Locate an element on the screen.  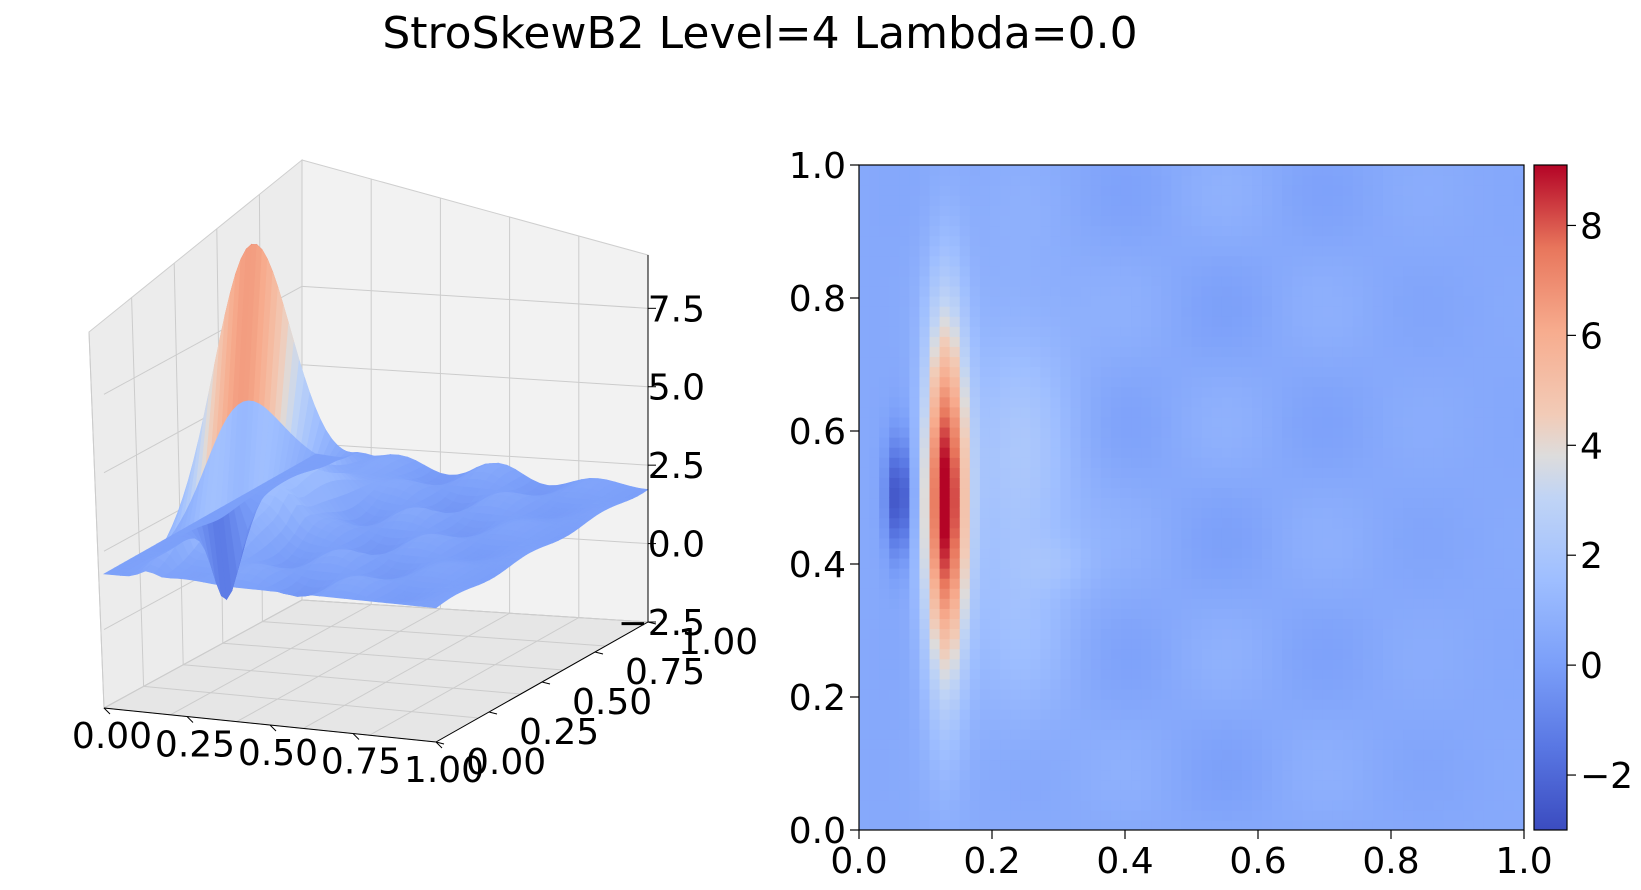
y-tick-label: 0.6 is located at coordinates (817, 432).